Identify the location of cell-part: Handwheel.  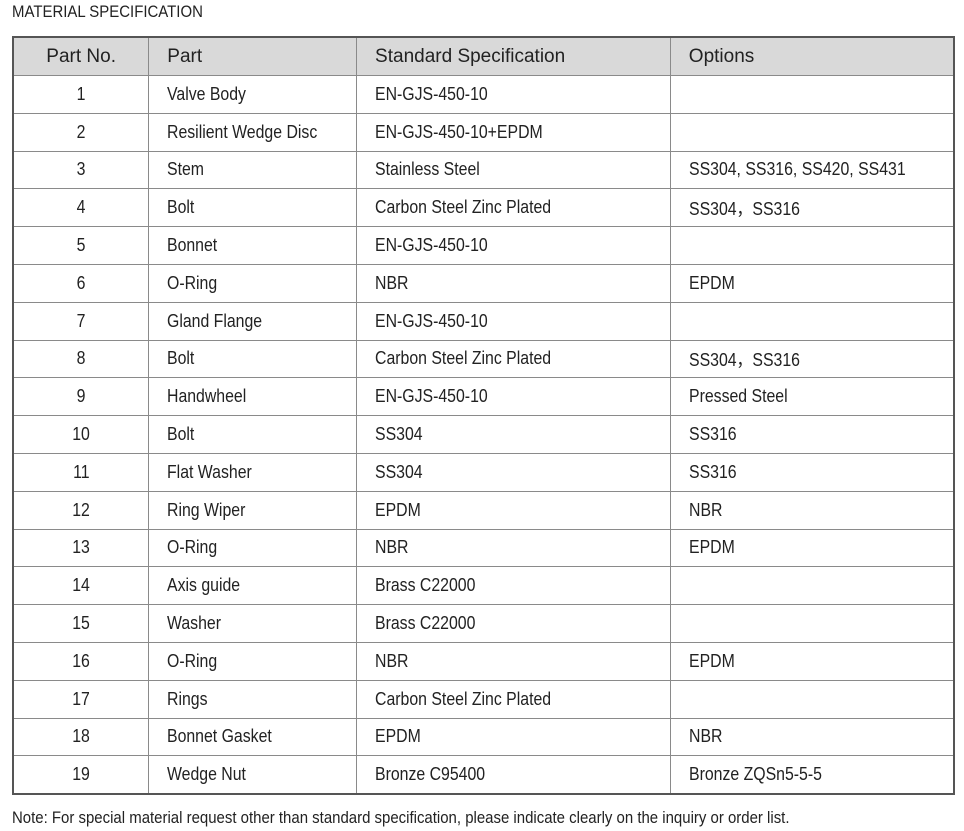
(253, 397).